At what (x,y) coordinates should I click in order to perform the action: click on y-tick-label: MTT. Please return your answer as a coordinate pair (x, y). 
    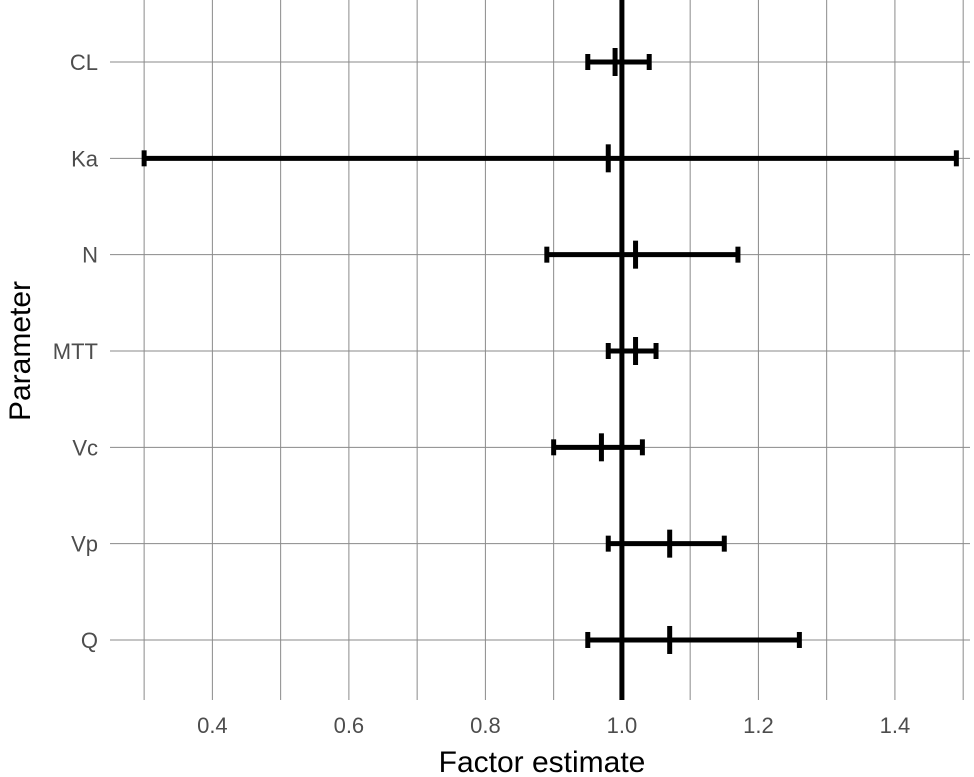
    Looking at the image, I should click on (75, 351).